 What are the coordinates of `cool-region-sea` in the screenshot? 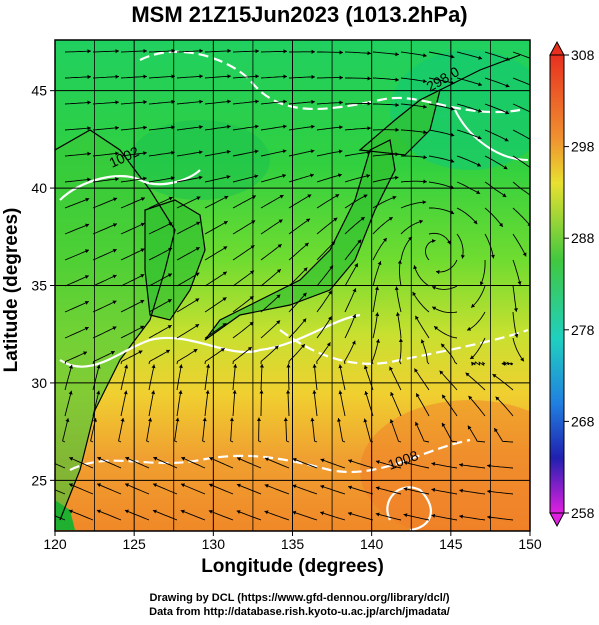 It's located at (200, 160).